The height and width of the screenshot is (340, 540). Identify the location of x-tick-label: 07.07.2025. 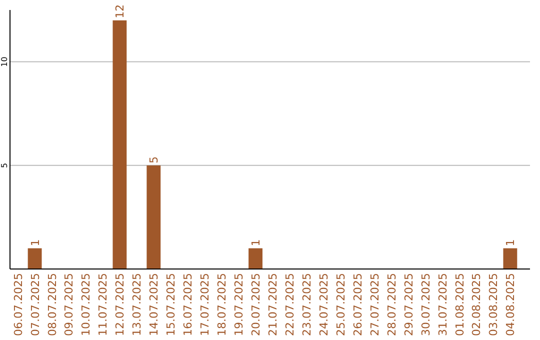
(35, 304).